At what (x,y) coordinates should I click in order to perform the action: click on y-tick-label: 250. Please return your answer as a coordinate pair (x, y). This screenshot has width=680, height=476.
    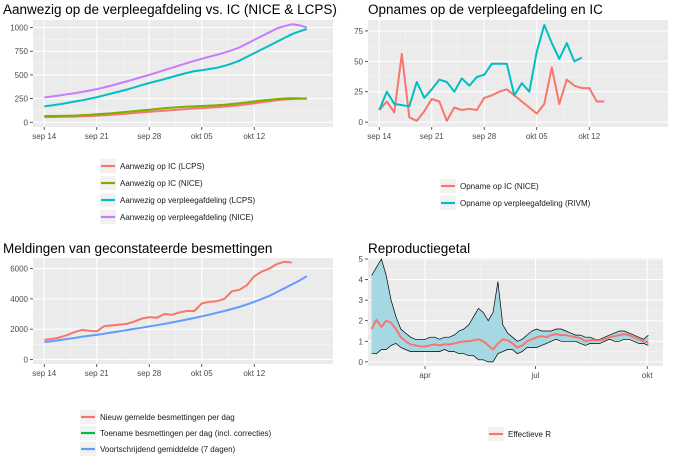
    Looking at the image, I should click on (22, 99).